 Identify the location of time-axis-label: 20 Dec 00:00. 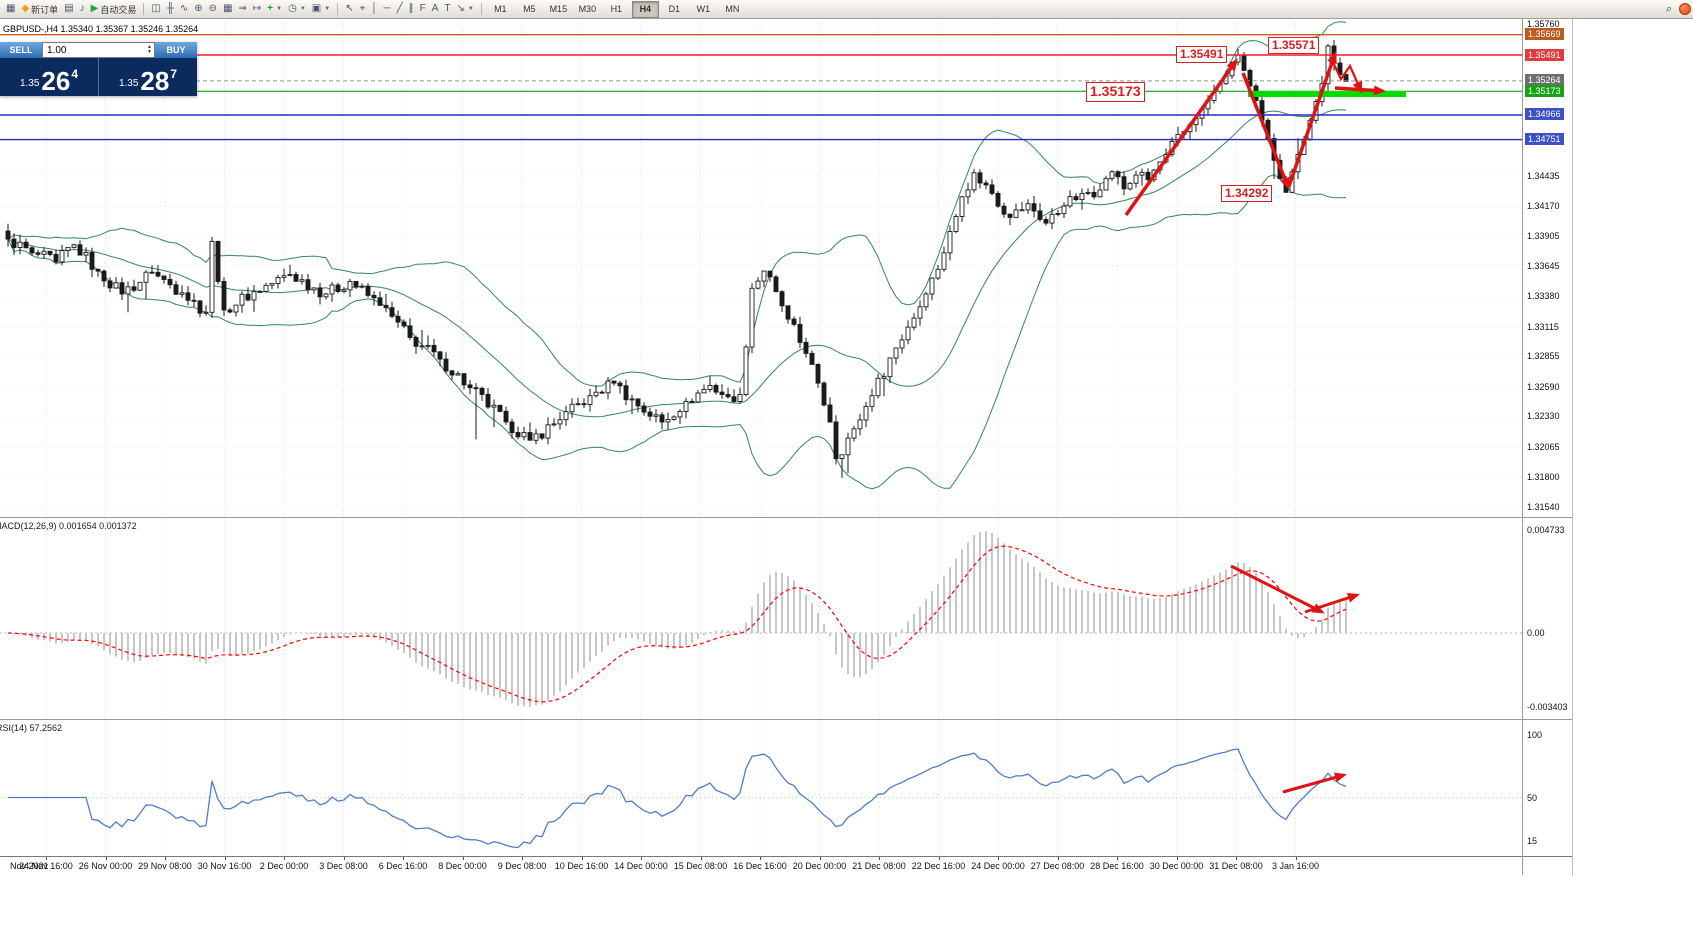
(819, 866).